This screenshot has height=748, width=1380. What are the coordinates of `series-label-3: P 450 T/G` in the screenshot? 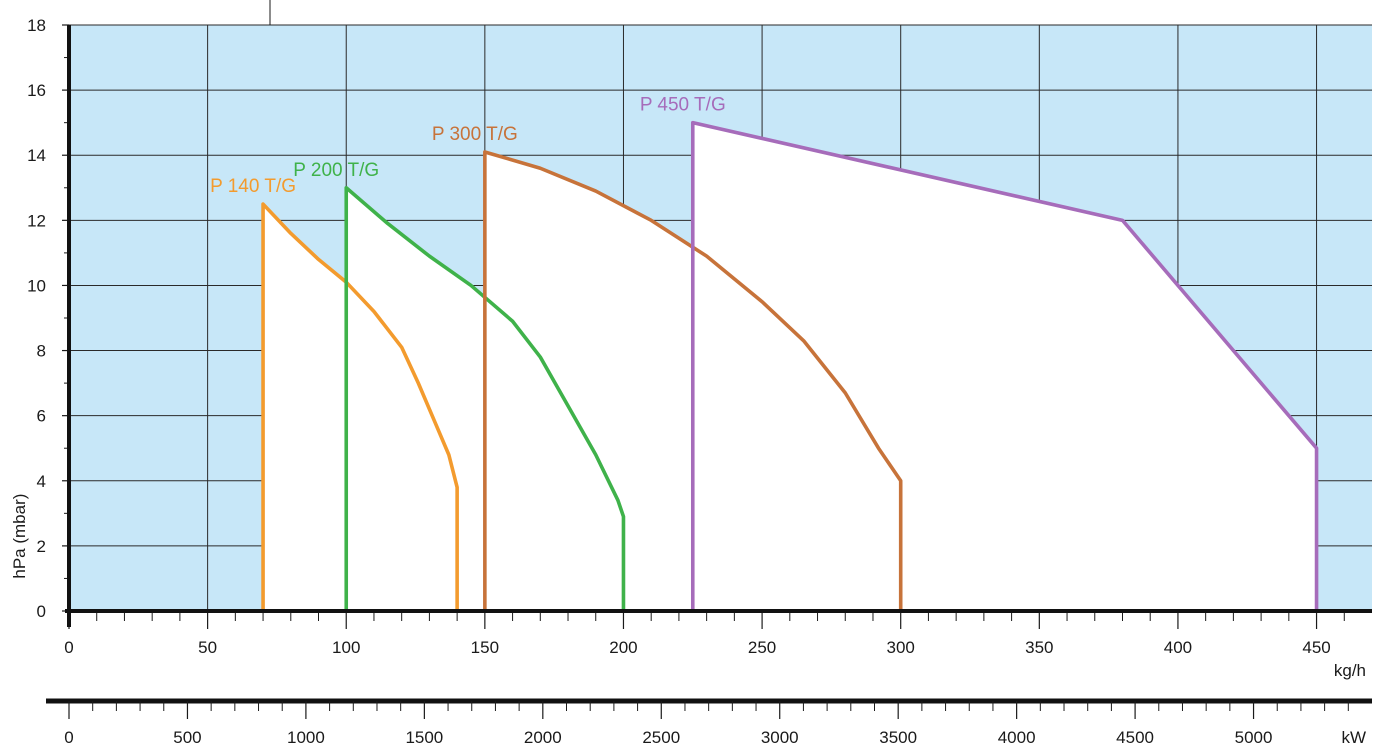 It's located at (683, 105).